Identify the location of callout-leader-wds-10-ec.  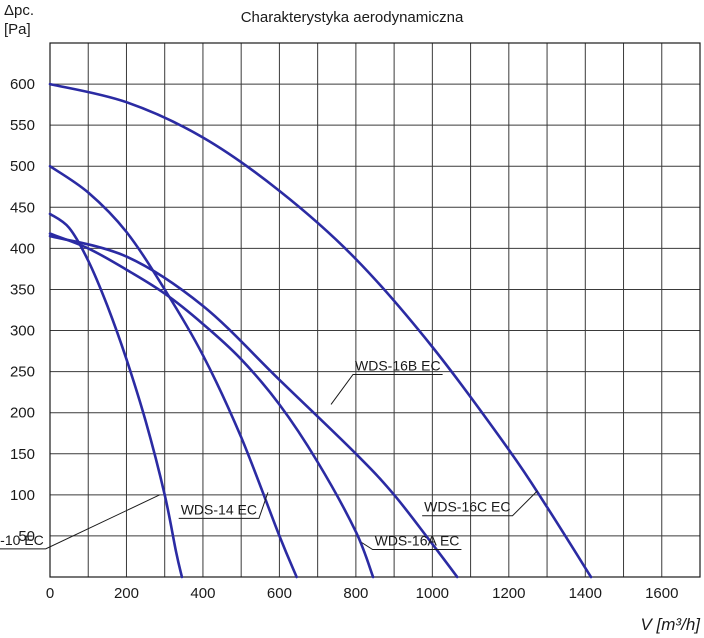
(80, 522).